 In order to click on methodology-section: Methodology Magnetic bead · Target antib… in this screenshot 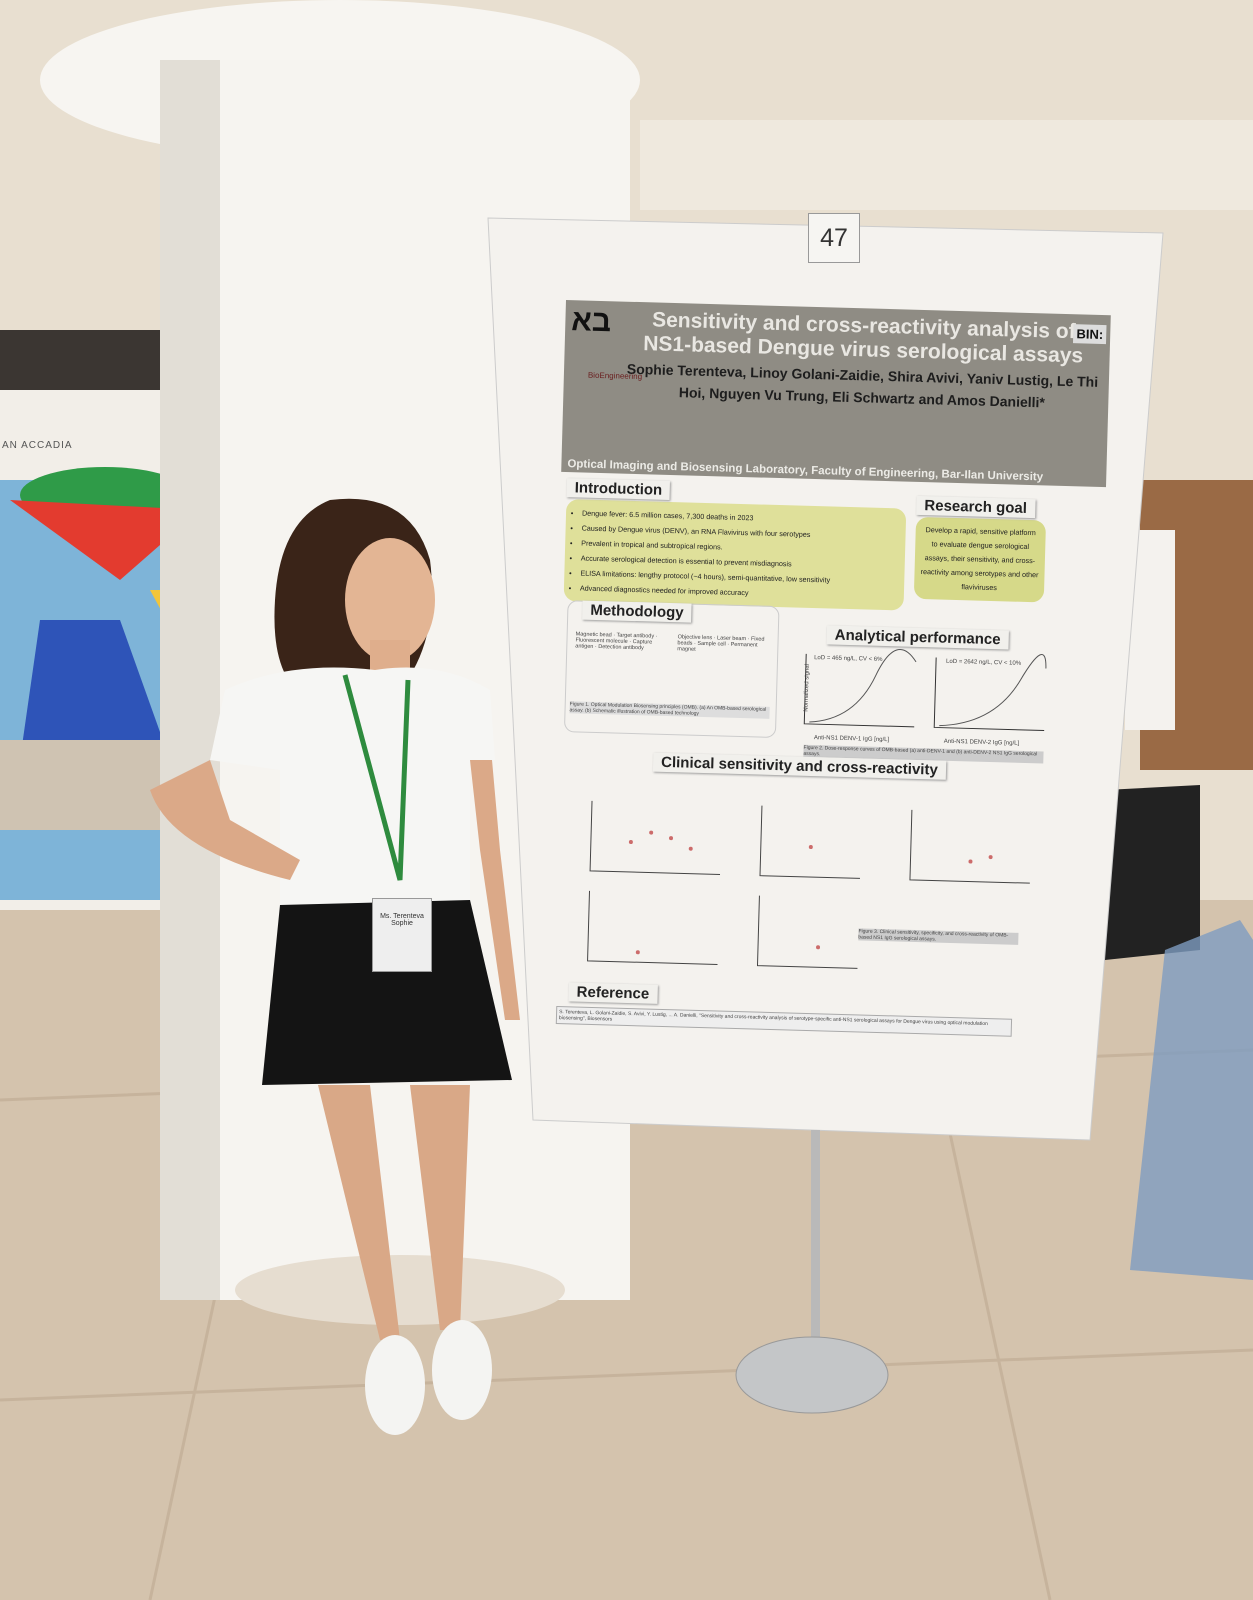, I will do `click(671, 669)`.